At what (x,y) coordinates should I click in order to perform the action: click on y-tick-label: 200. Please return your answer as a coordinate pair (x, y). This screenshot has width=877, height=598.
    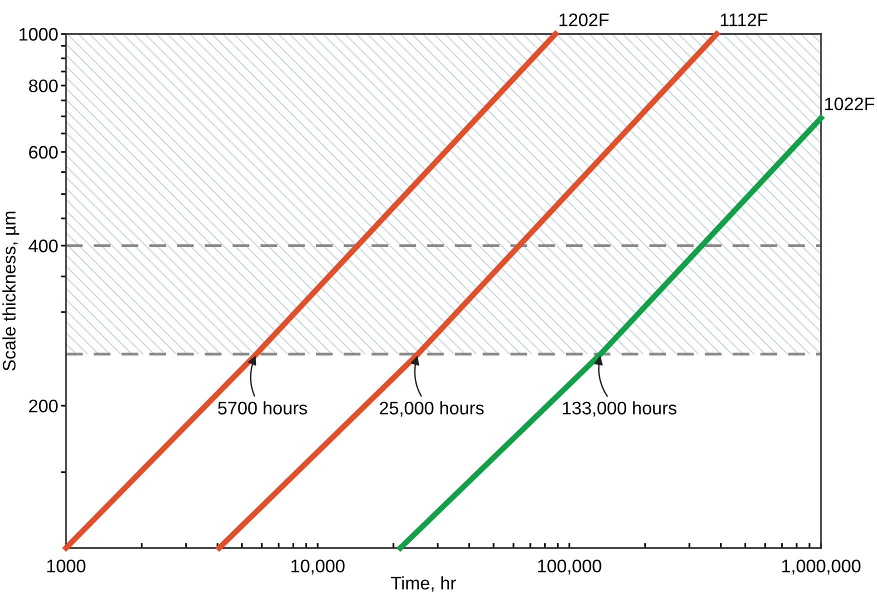
    Looking at the image, I should click on (43, 406).